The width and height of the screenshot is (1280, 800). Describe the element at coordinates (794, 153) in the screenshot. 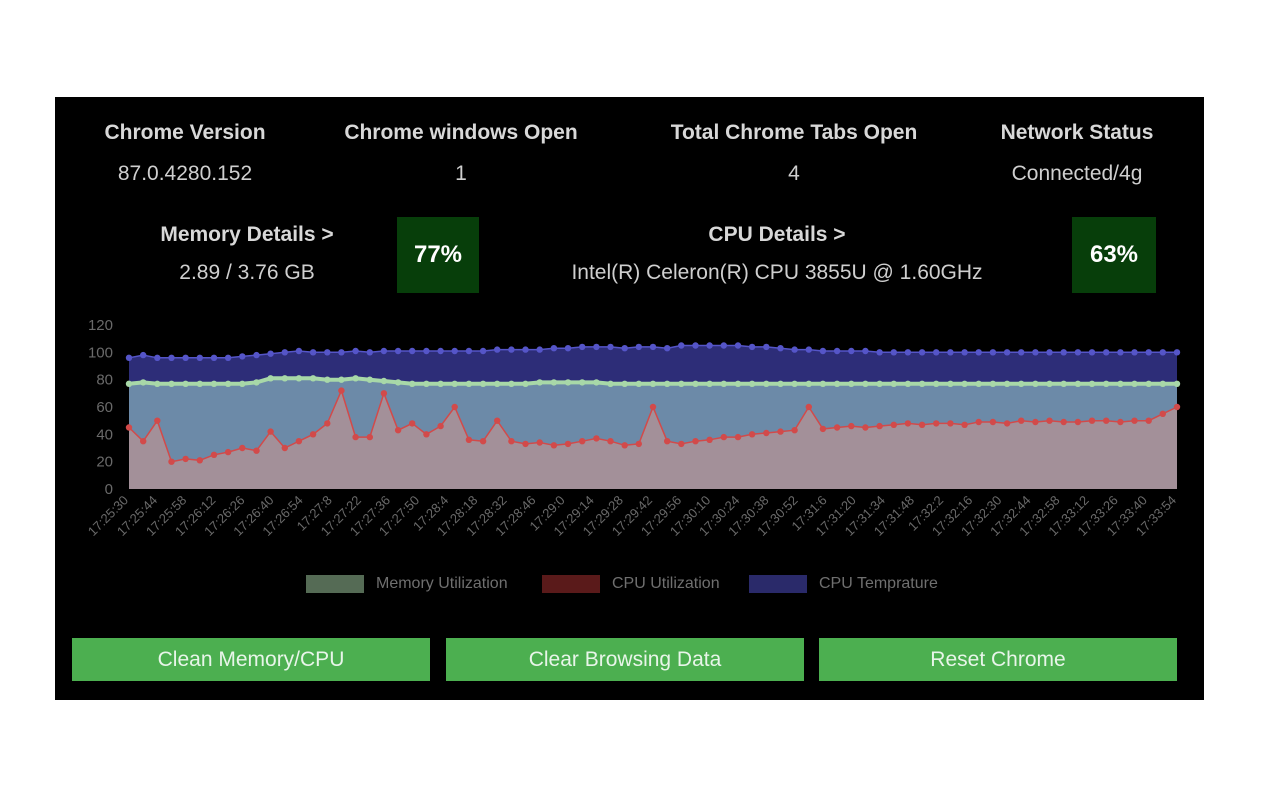

I see `stat-tabs-open: Total Chrome Tabs Open 4` at that location.